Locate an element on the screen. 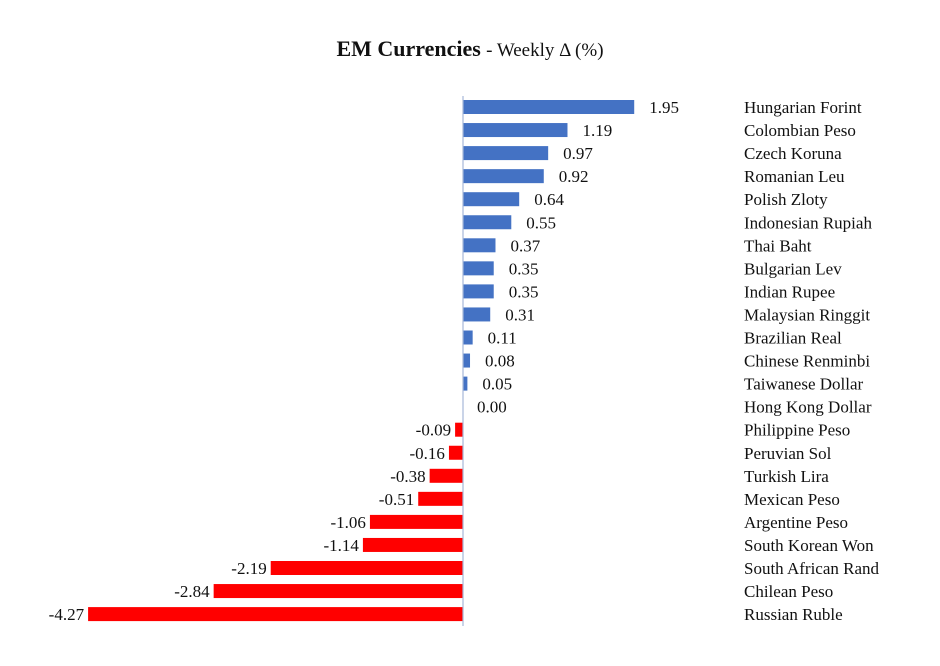 The width and height of the screenshot is (940, 666). data-label: 0.55 is located at coordinates (541, 222).